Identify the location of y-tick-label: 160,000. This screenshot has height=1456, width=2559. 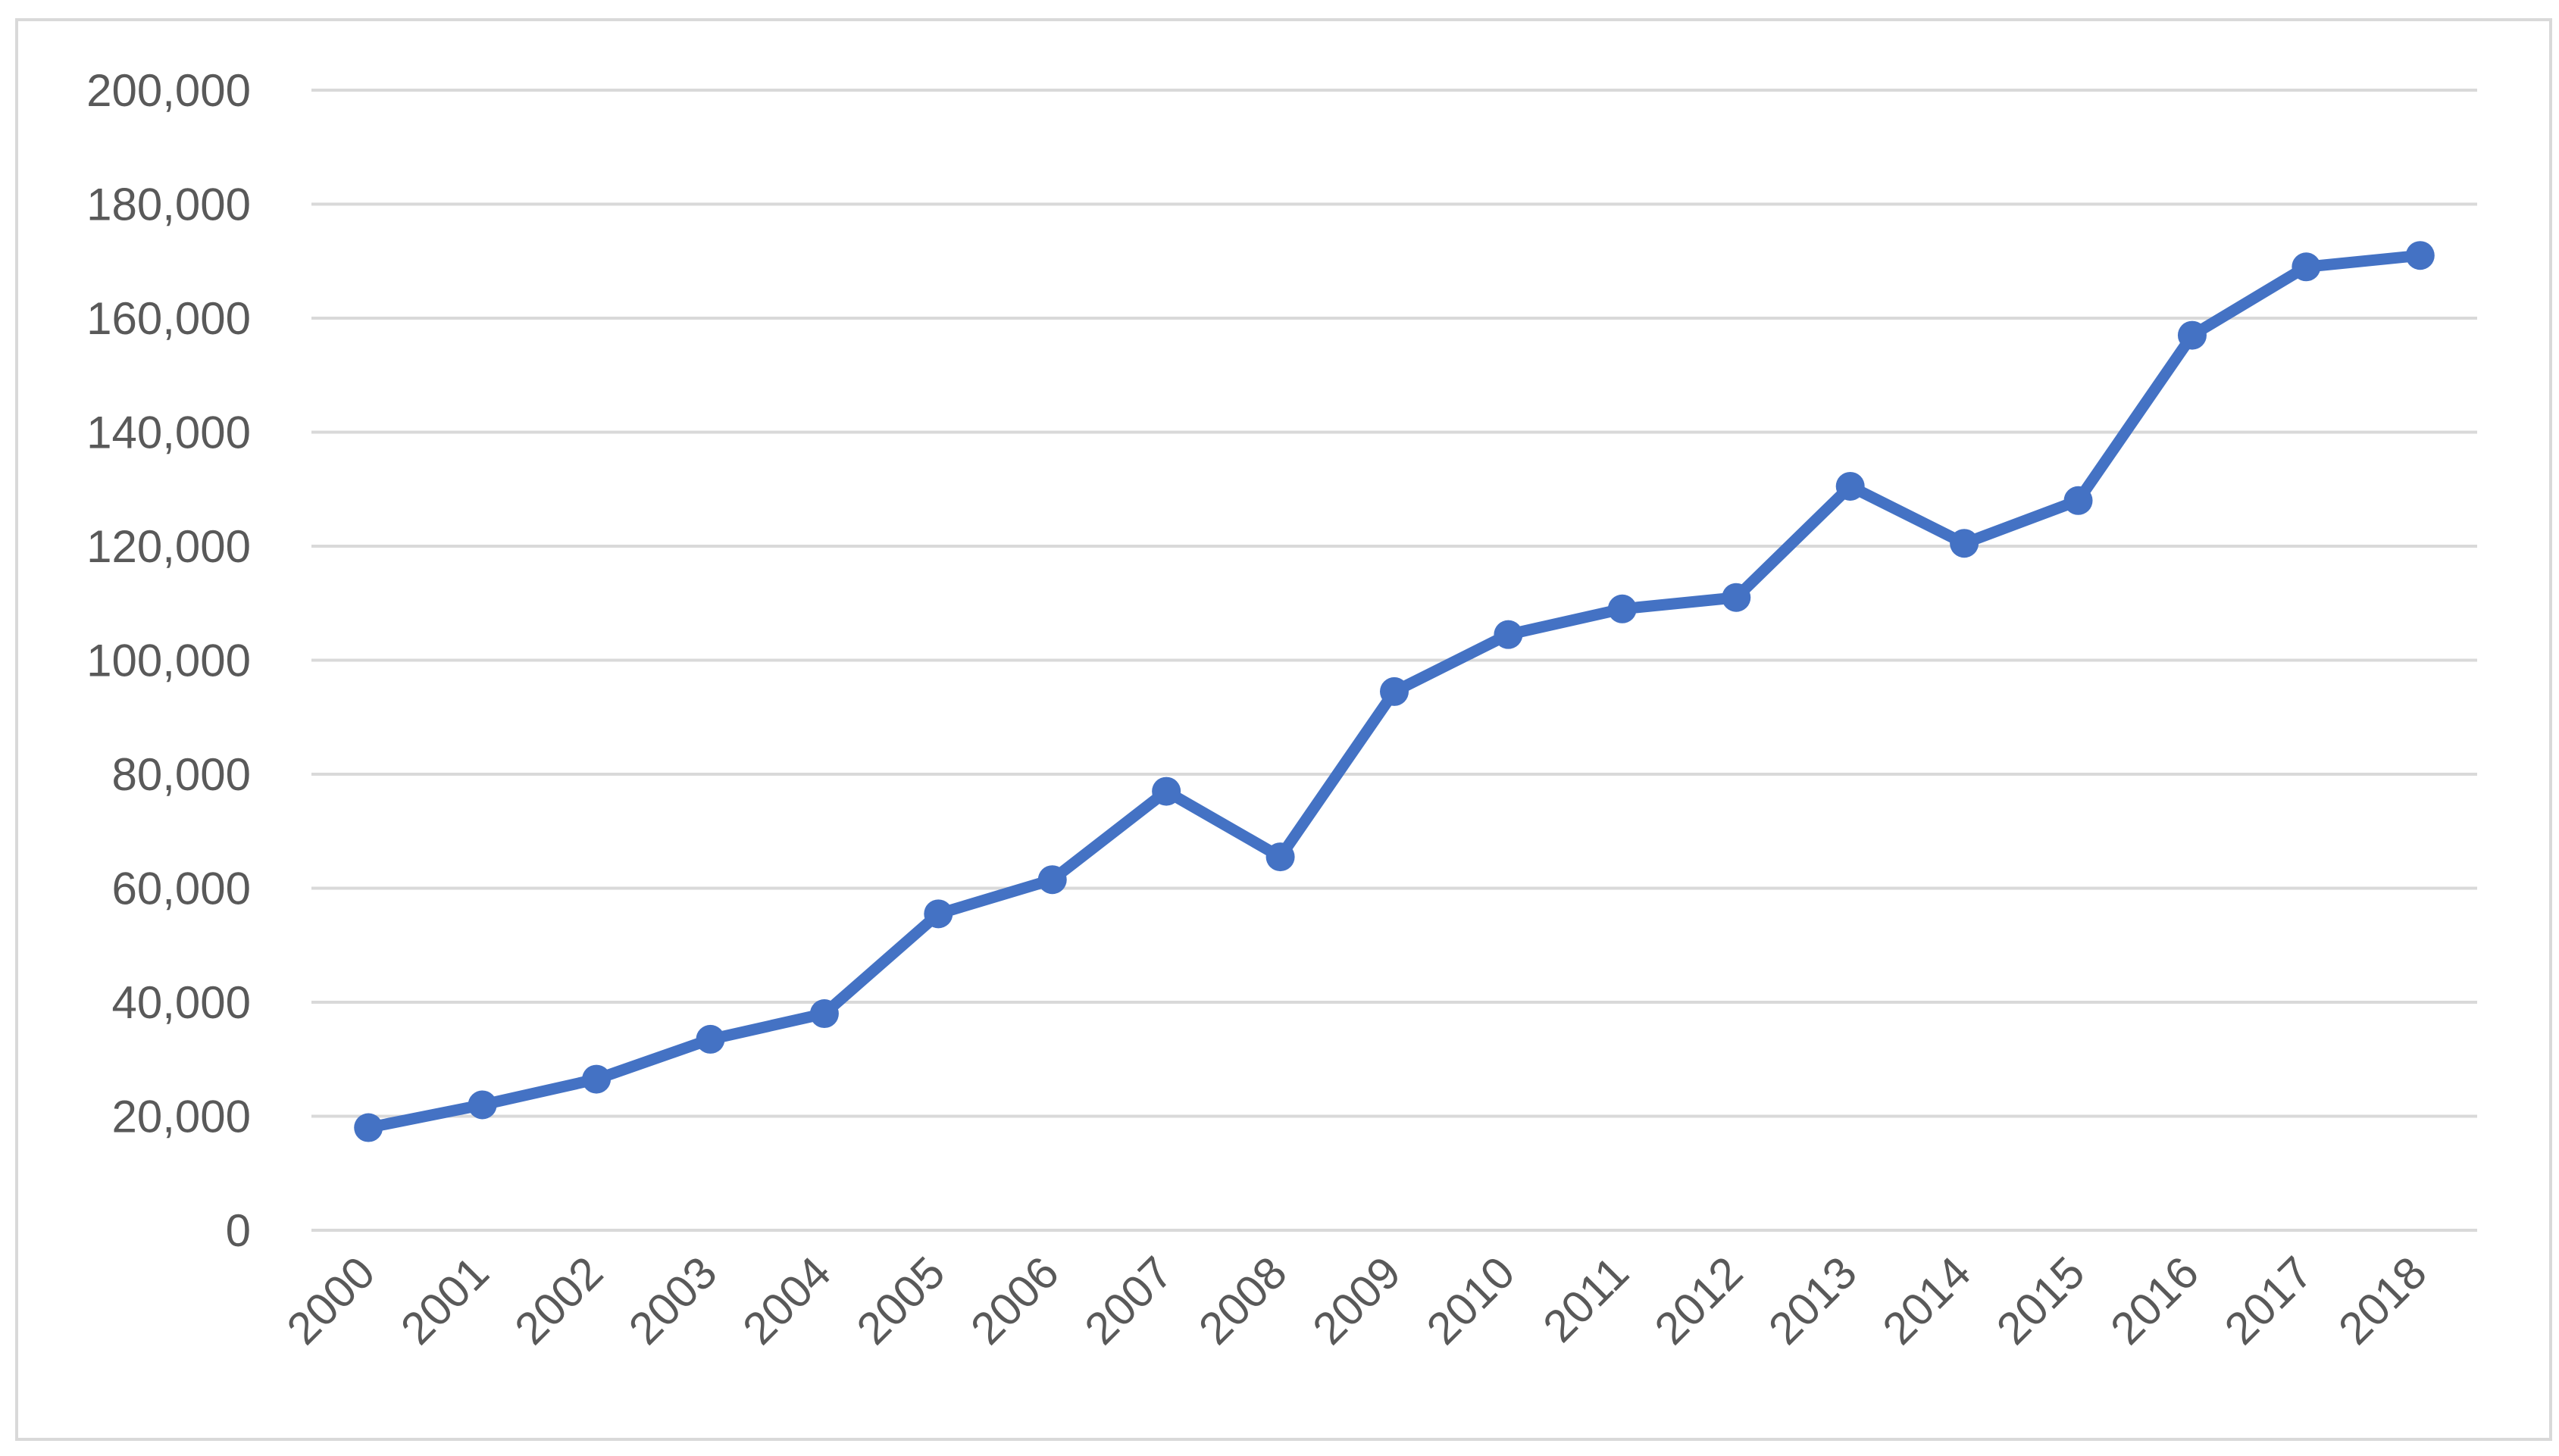
(168, 318).